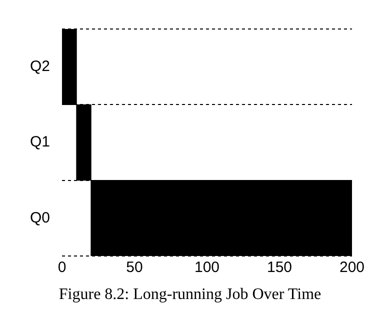 This screenshot has width=380, height=320. I want to click on x-tick-label: 150, so click(279, 267).